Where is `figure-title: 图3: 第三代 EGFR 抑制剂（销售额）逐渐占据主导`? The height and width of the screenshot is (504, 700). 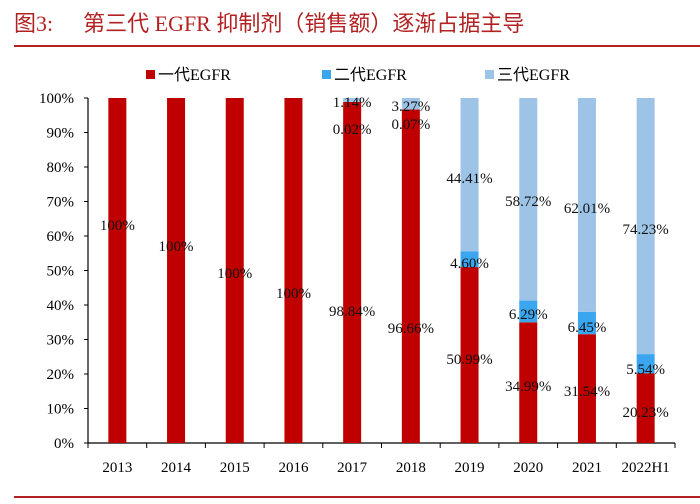
figure-title: 图3: 第三代 EGFR 抑制剂（销售额）逐渐占据主导 is located at coordinates (269, 22).